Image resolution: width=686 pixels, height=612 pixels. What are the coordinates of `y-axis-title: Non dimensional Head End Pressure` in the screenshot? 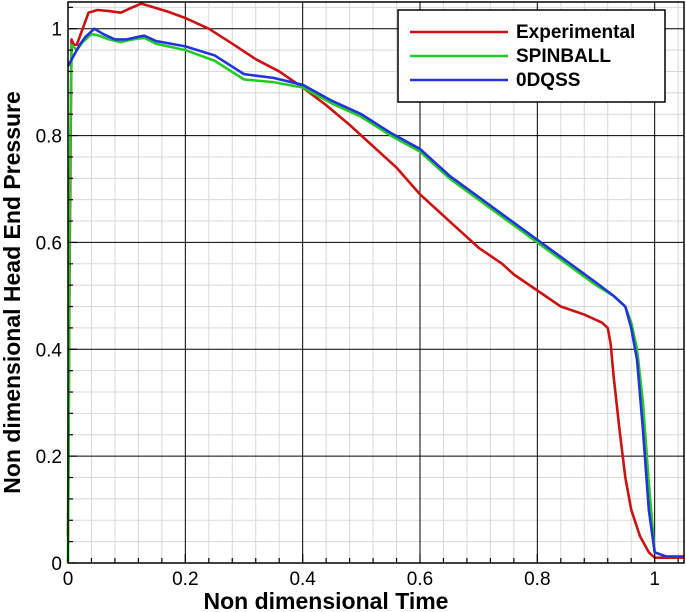 It's located at (12, 292).